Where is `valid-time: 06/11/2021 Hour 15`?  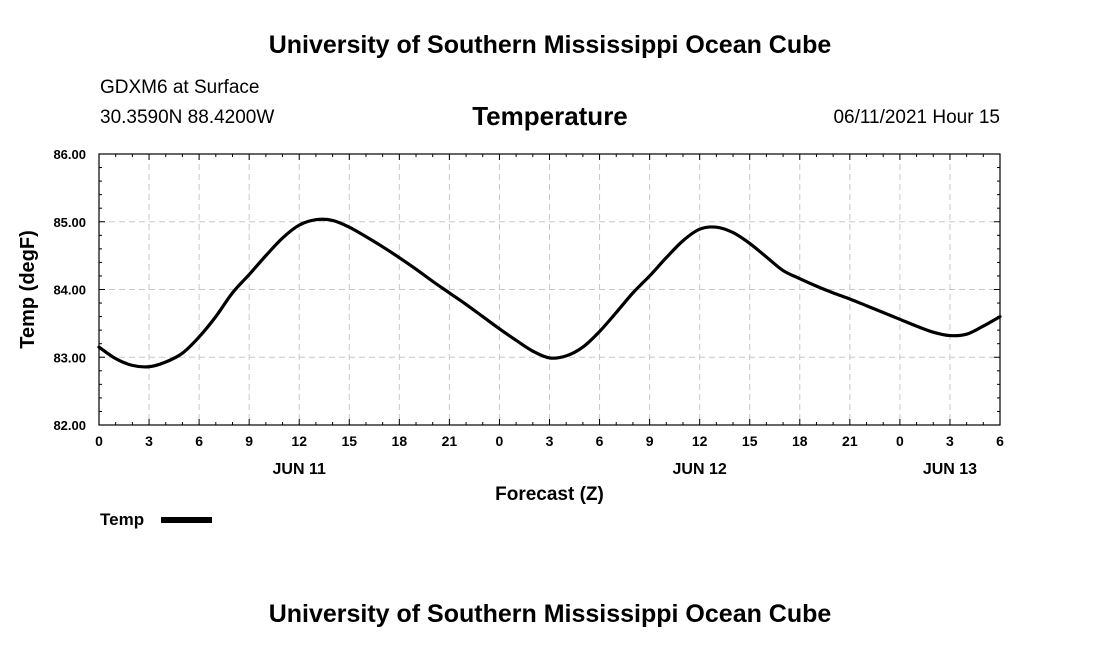
valid-time: 06/11/2021 Hour 15 is located at coordinates (916, 117).